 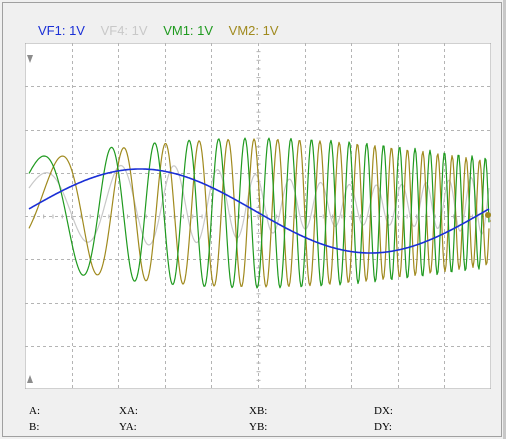 I want to click on readout-b-label: B:, so click(x=34, y=427).